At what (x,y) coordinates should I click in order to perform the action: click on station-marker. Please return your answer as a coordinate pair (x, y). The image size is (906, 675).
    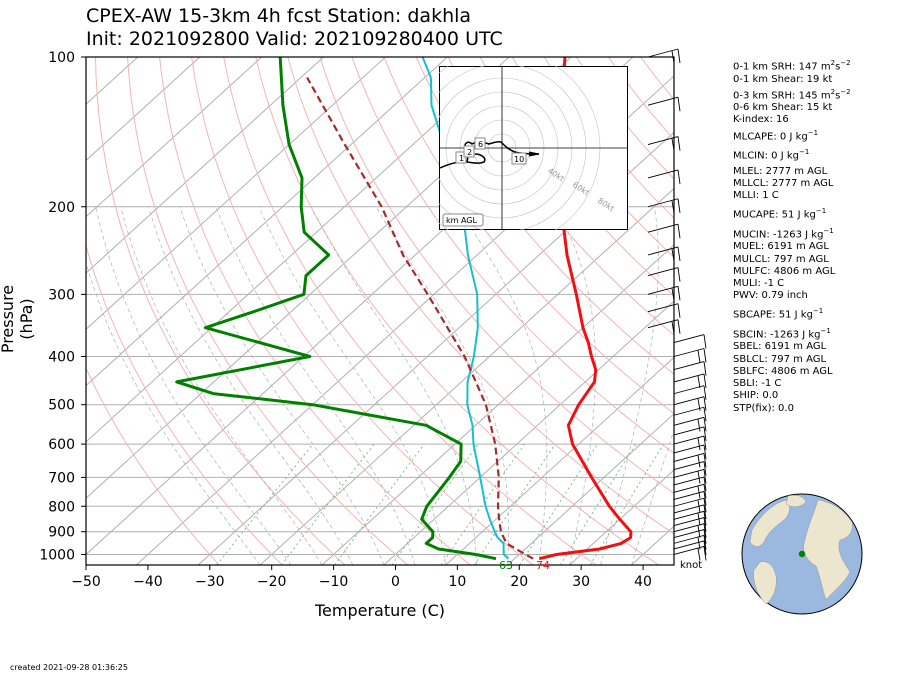
    Looking at the image, I should click on (802, 554).